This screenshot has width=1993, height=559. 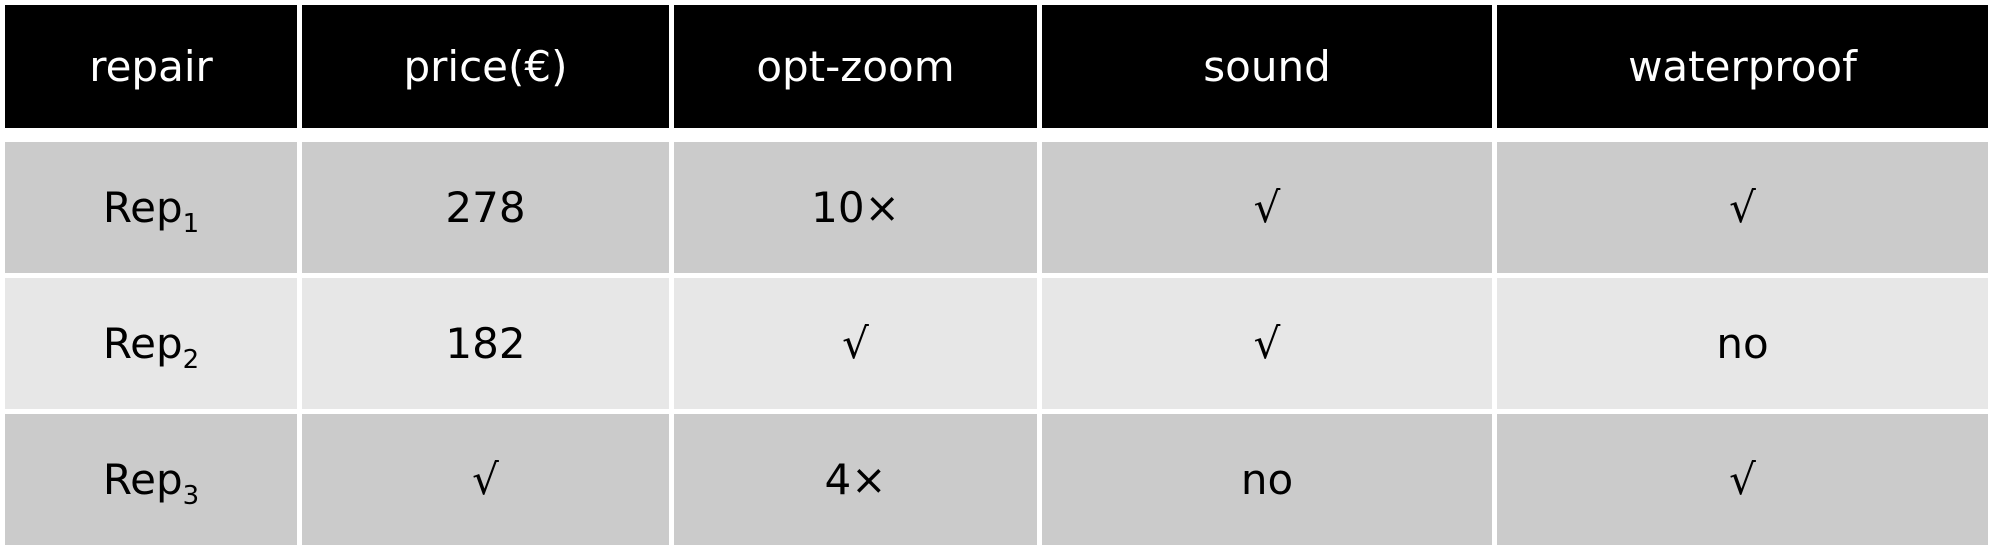 I want to click on price-cell: √, so click(x=488, y=479).